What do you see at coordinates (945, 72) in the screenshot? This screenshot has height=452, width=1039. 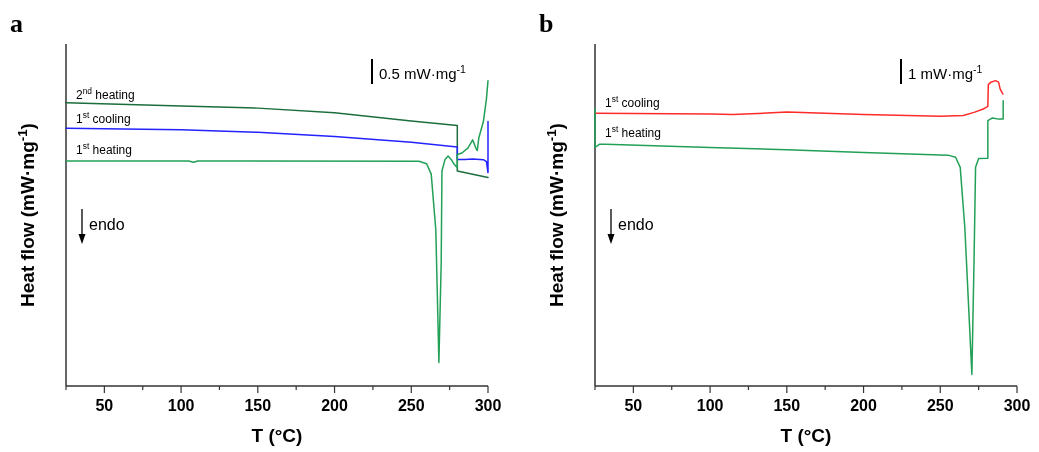 I see `annotation: 1 mW·mg$^{-1}$` at bounding box center [945, 72].